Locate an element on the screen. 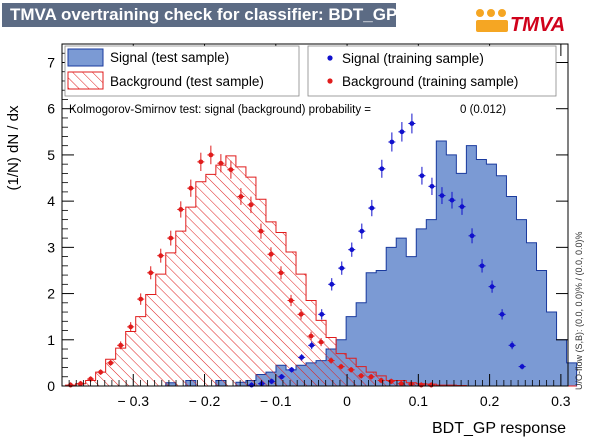  legend-label-signal-train: Signal (training sample) is located at coordinates (413, 58).